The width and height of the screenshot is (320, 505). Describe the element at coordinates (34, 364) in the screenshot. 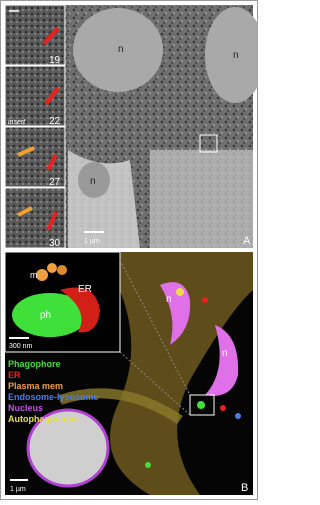

I see `legend-entry: Phagophore` at that location.